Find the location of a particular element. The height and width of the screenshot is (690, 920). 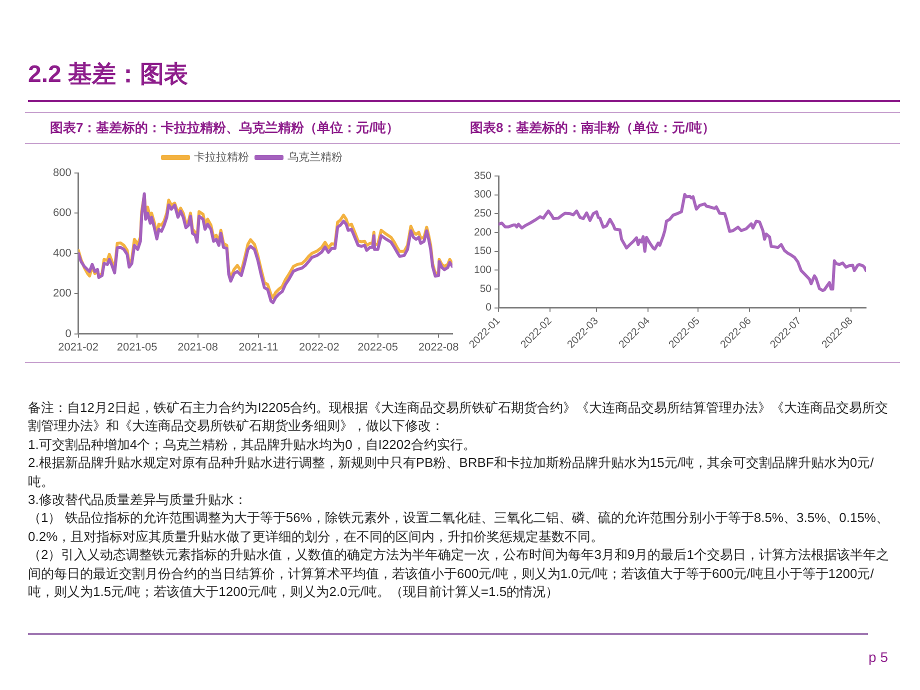

y-tick-label: 350 is located at coordinates (483, 176).